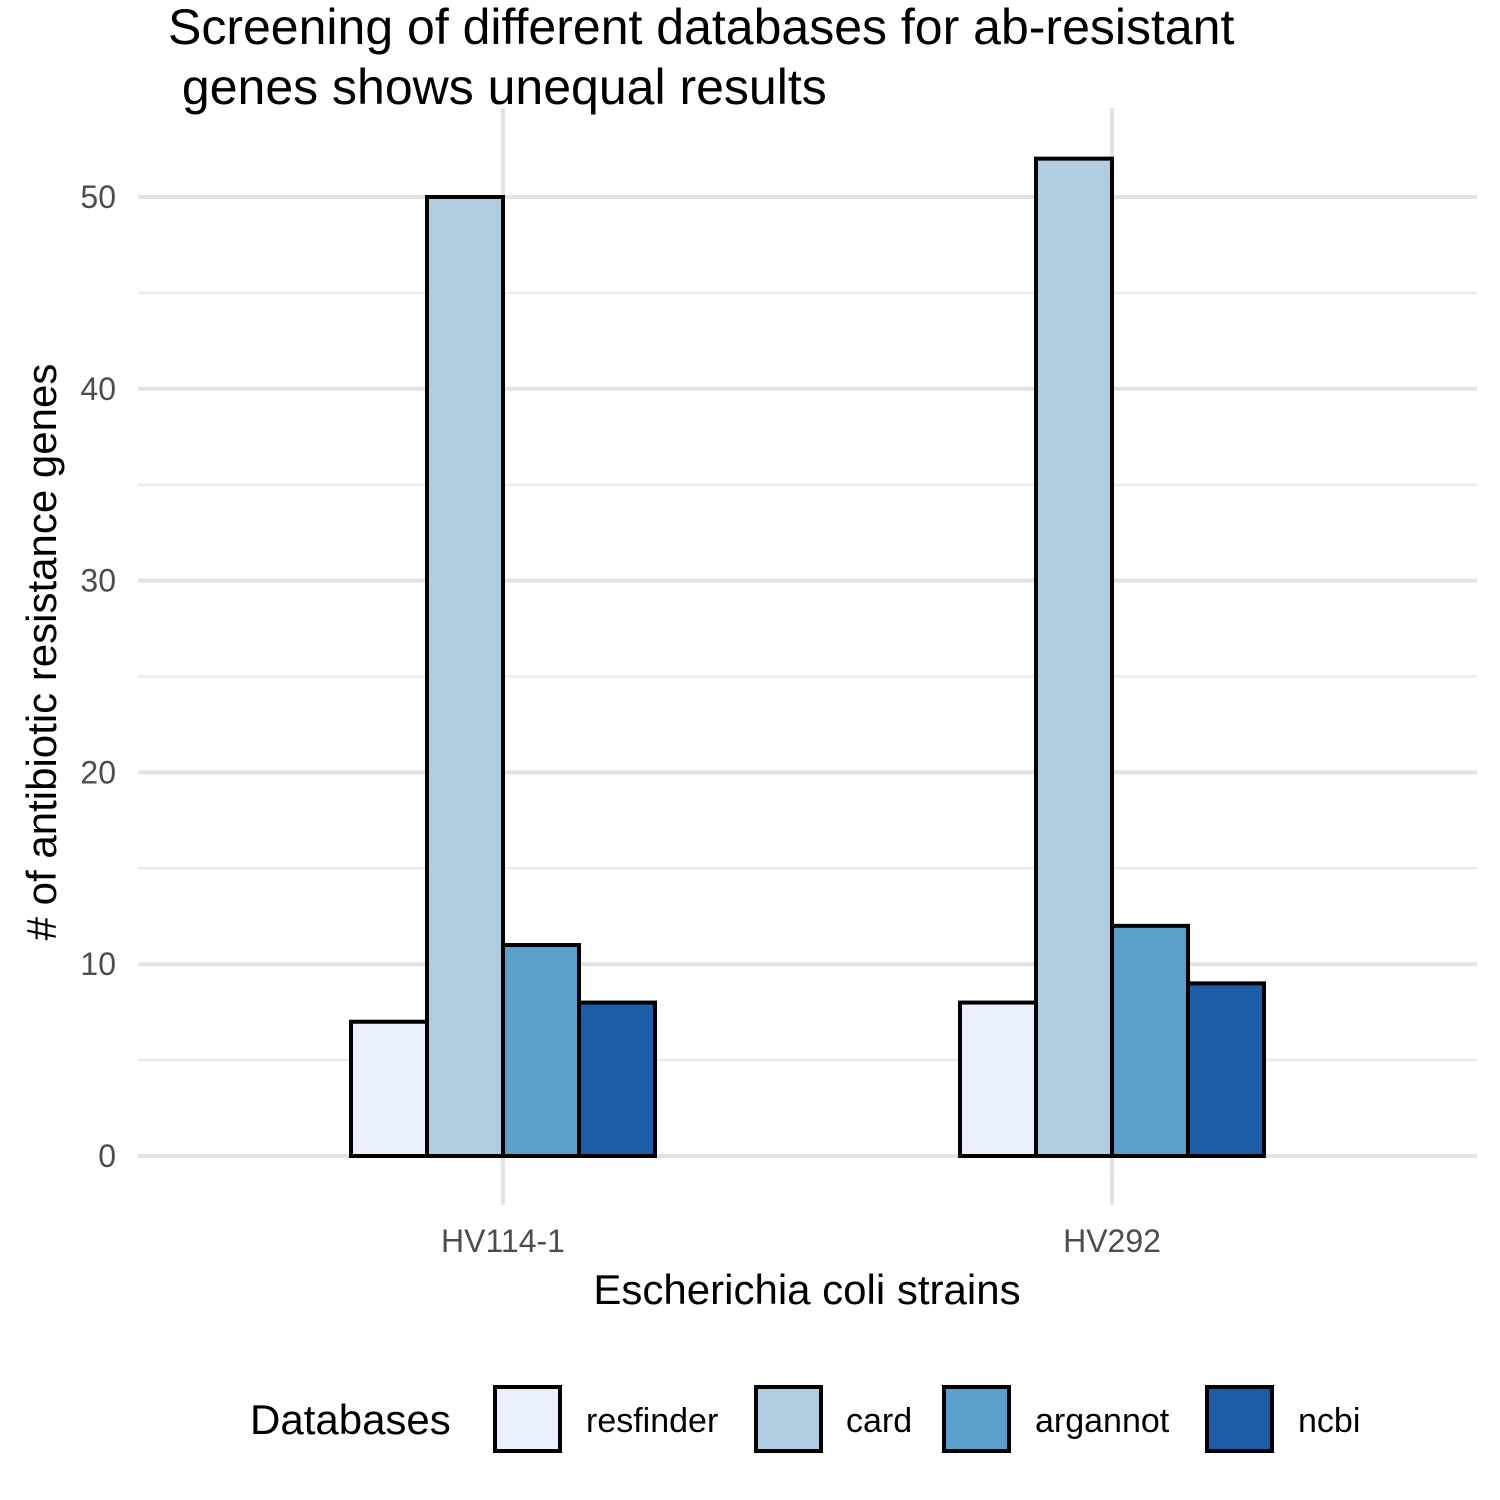 The image size is (1500, 1500). Describe the element at coordinates (1239, 1419) in the screenshot. I see `legend-key-ncbi` at that location.